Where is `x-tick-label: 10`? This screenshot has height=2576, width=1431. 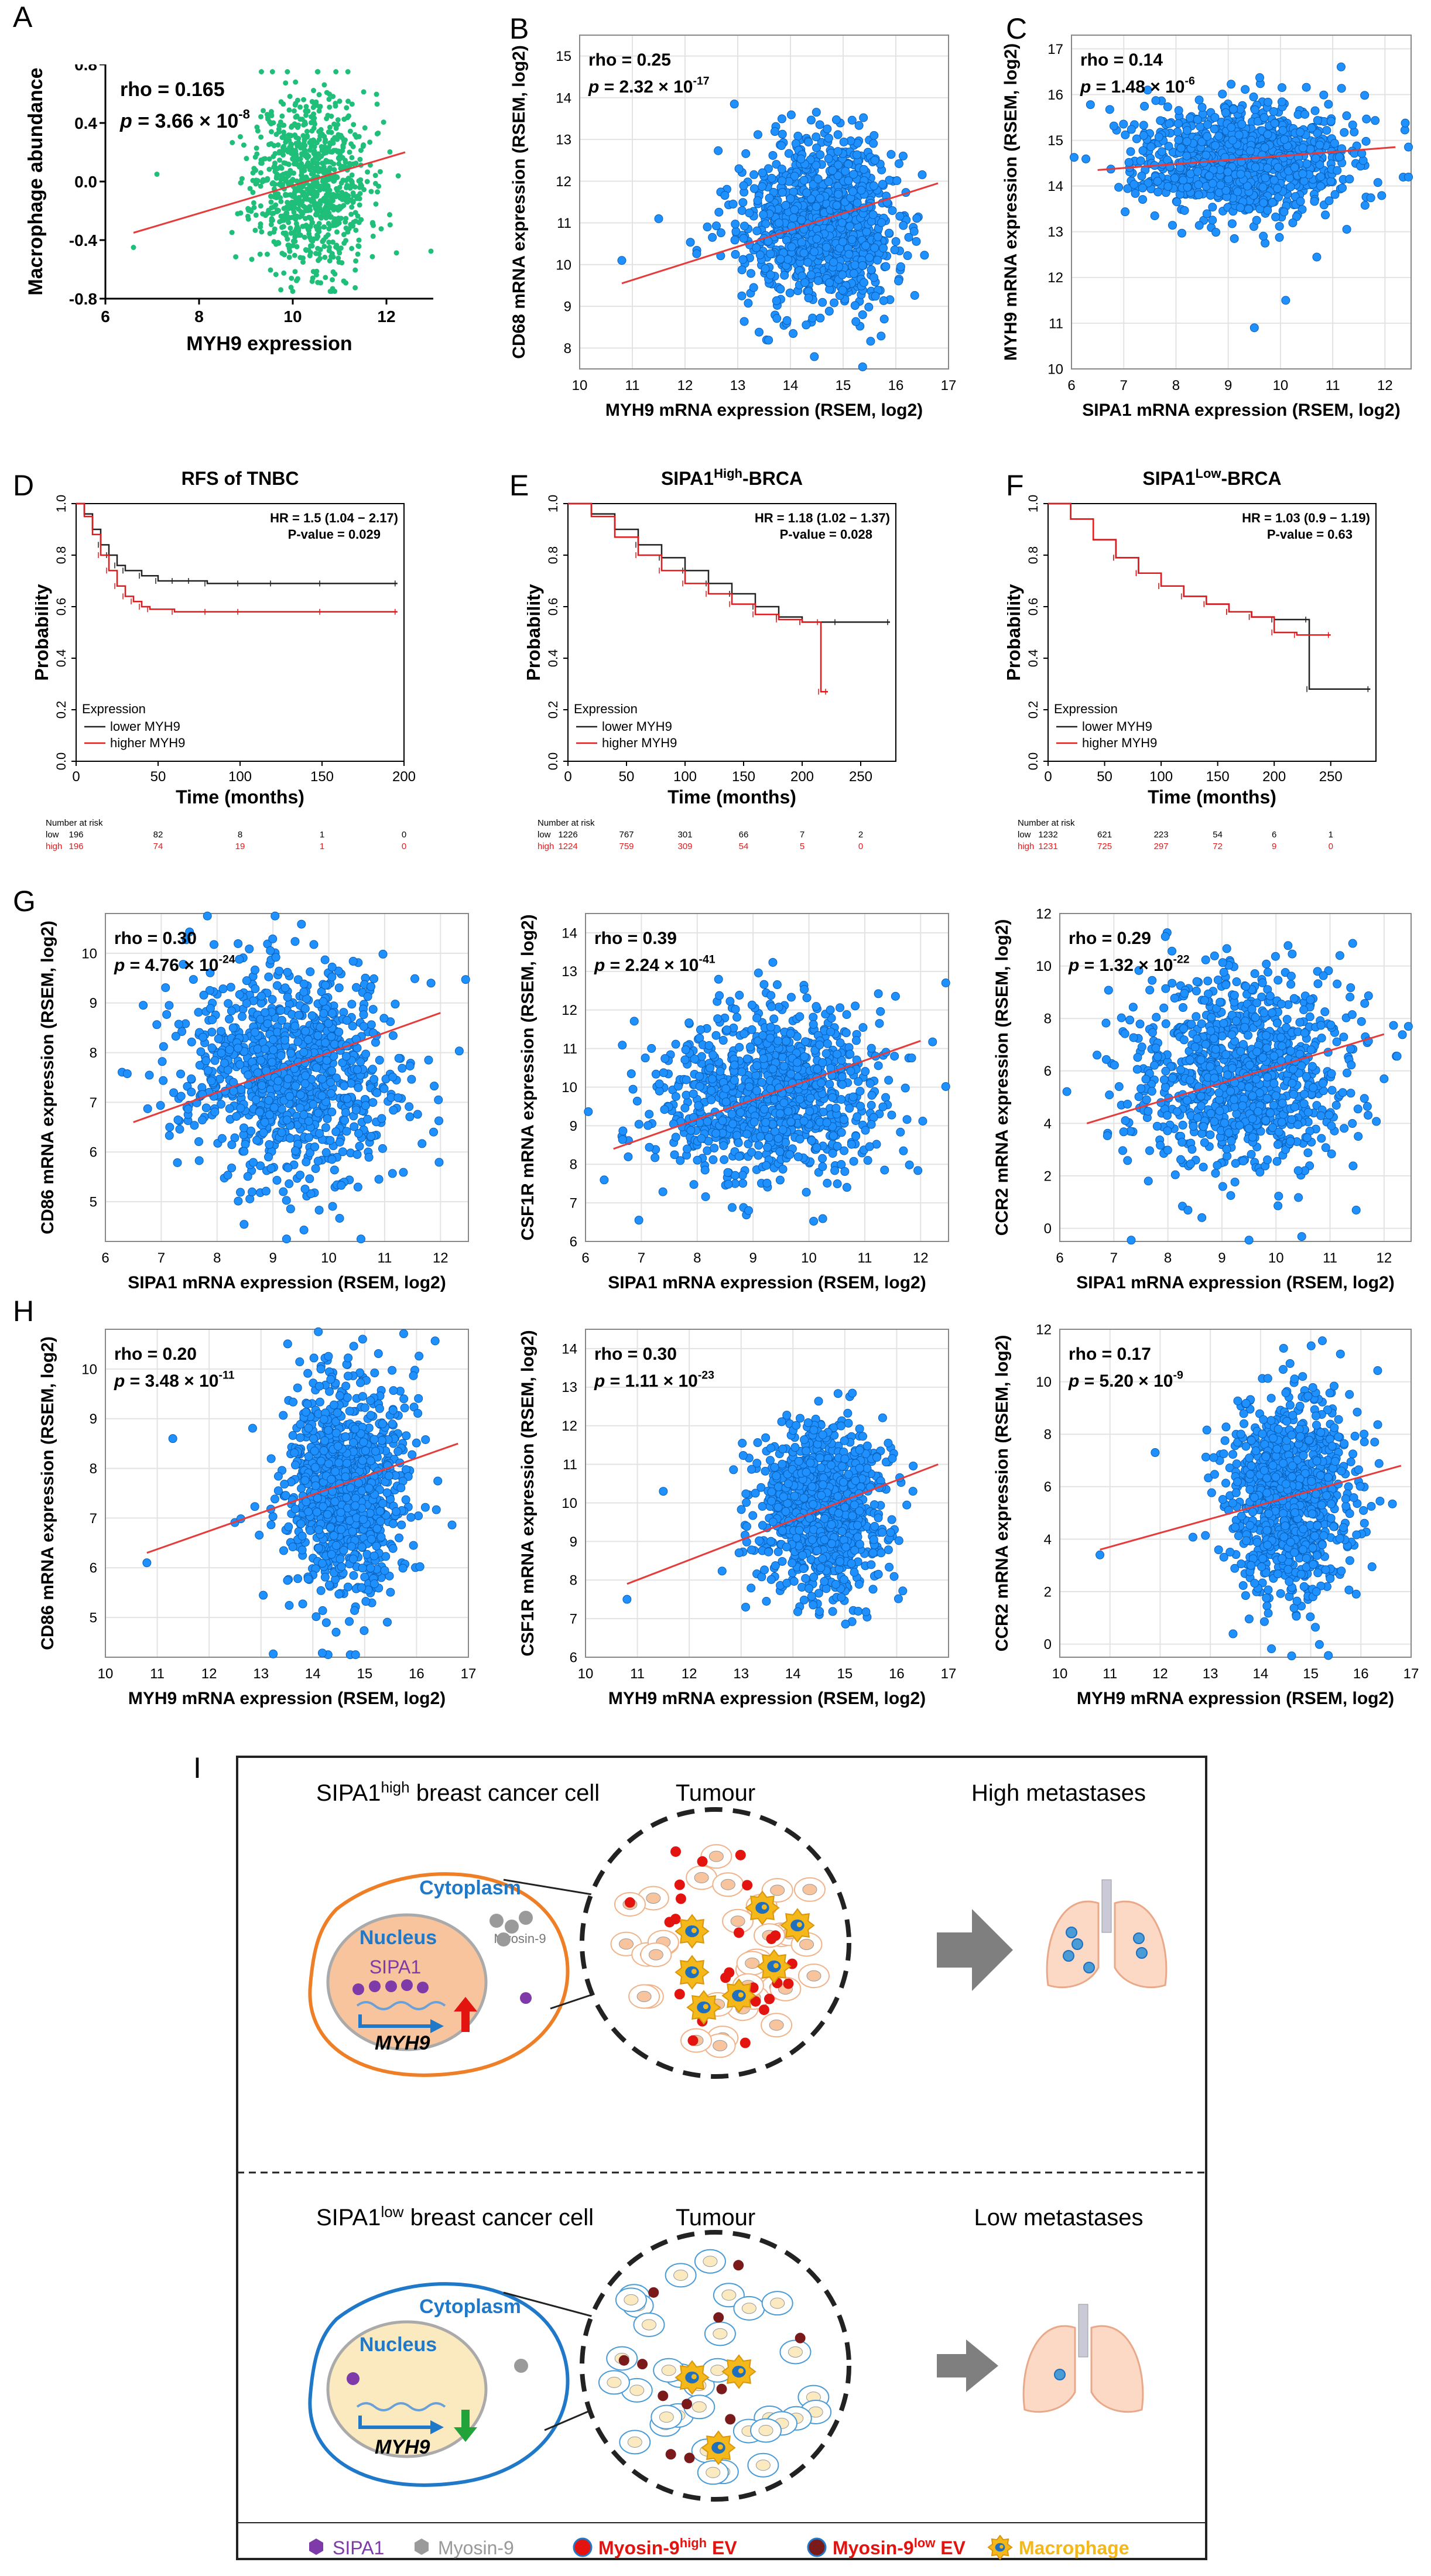
x-tick-label: 10 is located at coordinates (292, 316).